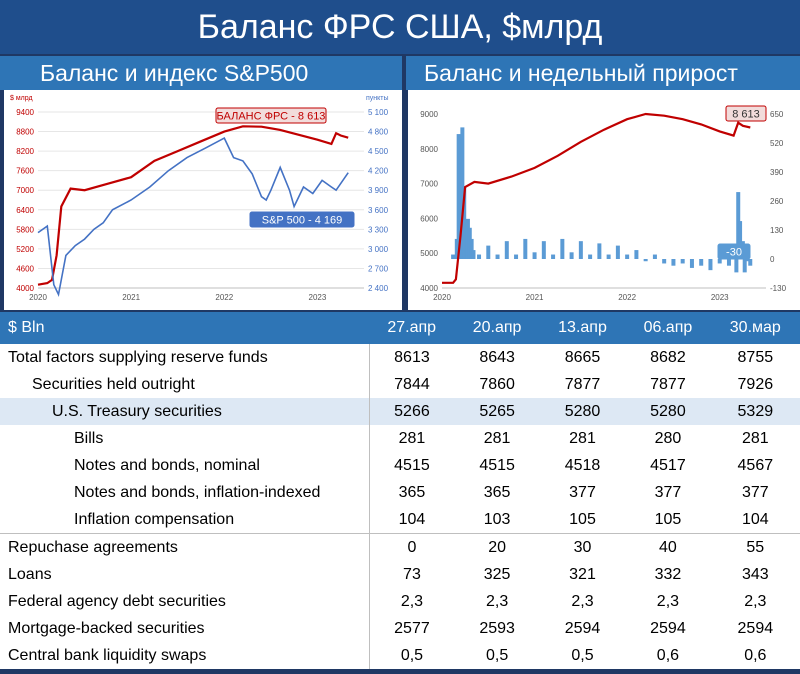 This screenshot has height=674, width=800. What do you see at coordinates (378, 249) in the screenshot?
I see `y-right-tick-label: 3 000` at bounding box center [378, 249].